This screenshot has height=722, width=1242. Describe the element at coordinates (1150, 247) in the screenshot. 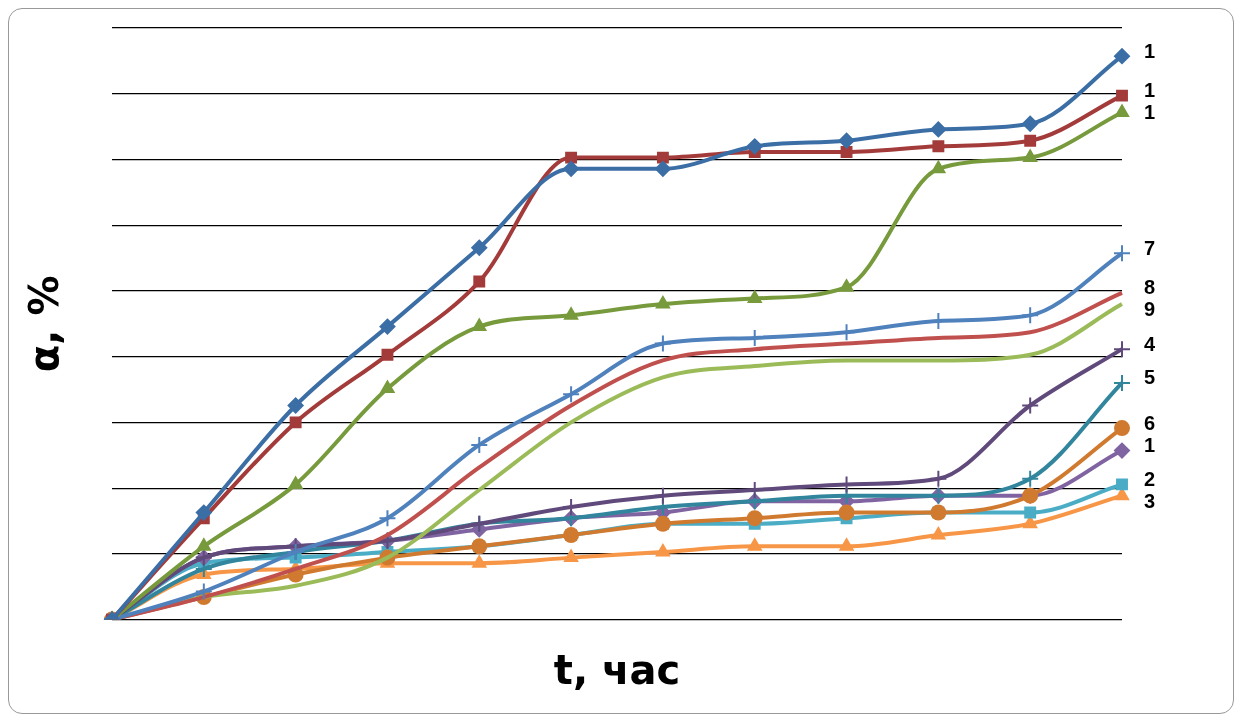

I see `series-label: 7` at that location.